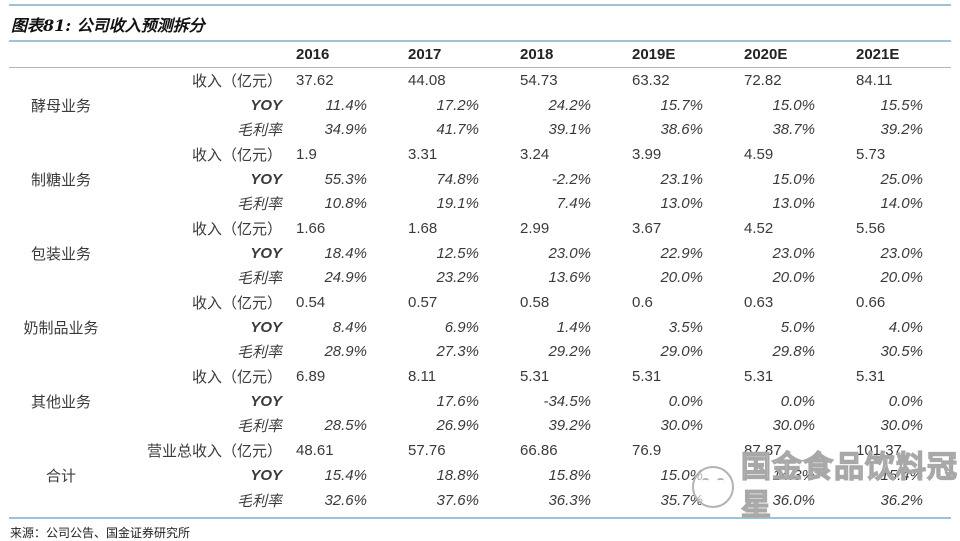 The image size is (960, 541). I want to click on header-spacer-metric, so click(198, 55).